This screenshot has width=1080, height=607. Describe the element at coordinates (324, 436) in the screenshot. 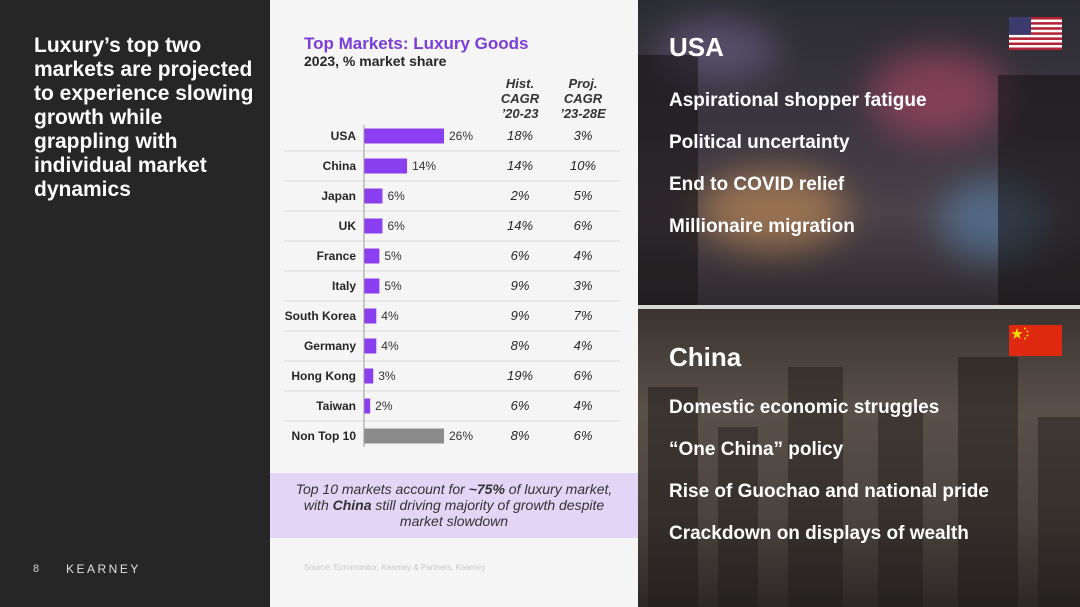

I see `category-label: Non Top 10` at that location.